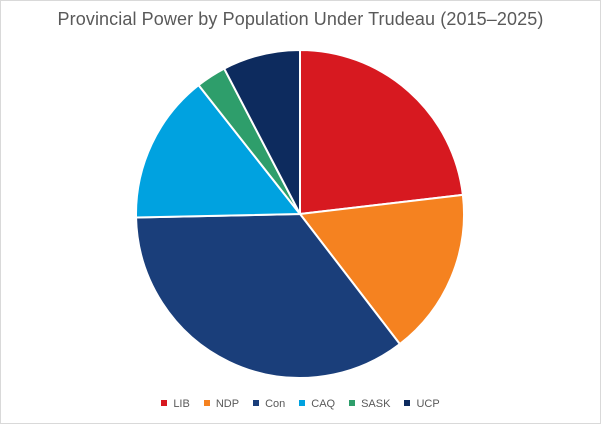 Image resolution: width=601 pixels, height=424 pixels. What do you see at coordinates (381, 132) in the screenshot?
I see `pie-slice-lib` at bounding box center [381, 132].